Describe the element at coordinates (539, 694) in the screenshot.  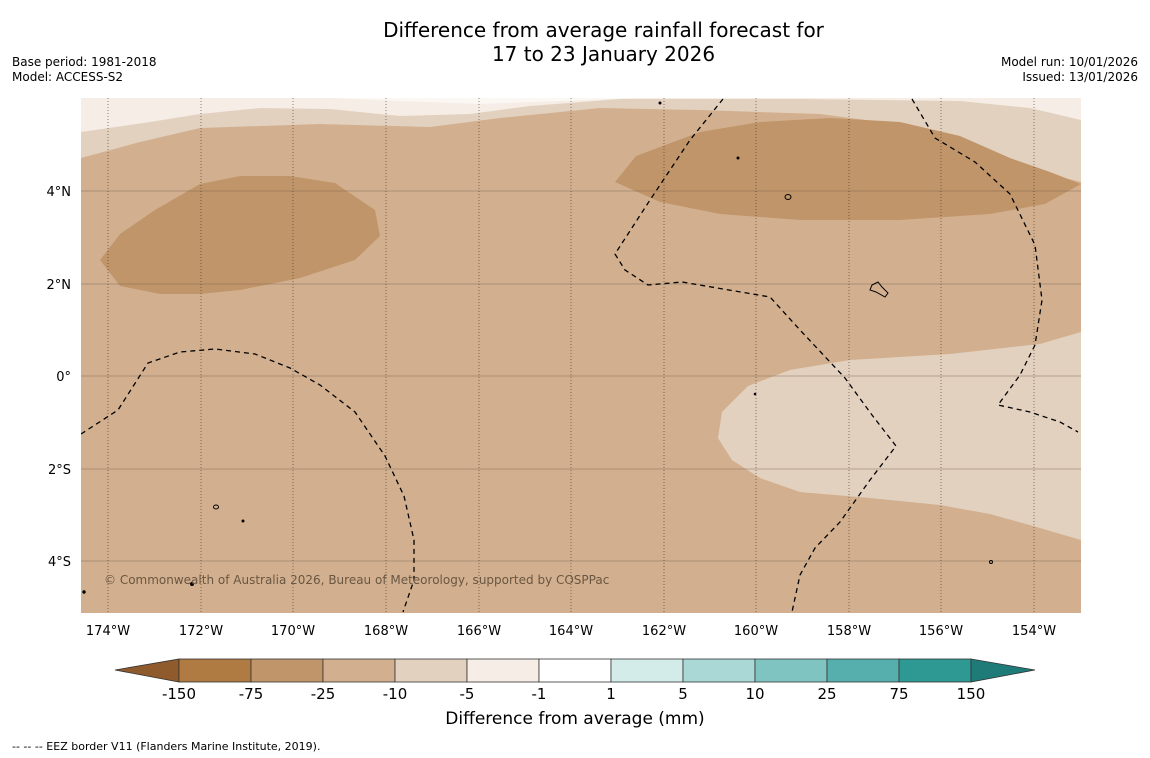
I see `colorbar-tick-label: -1` at that location.